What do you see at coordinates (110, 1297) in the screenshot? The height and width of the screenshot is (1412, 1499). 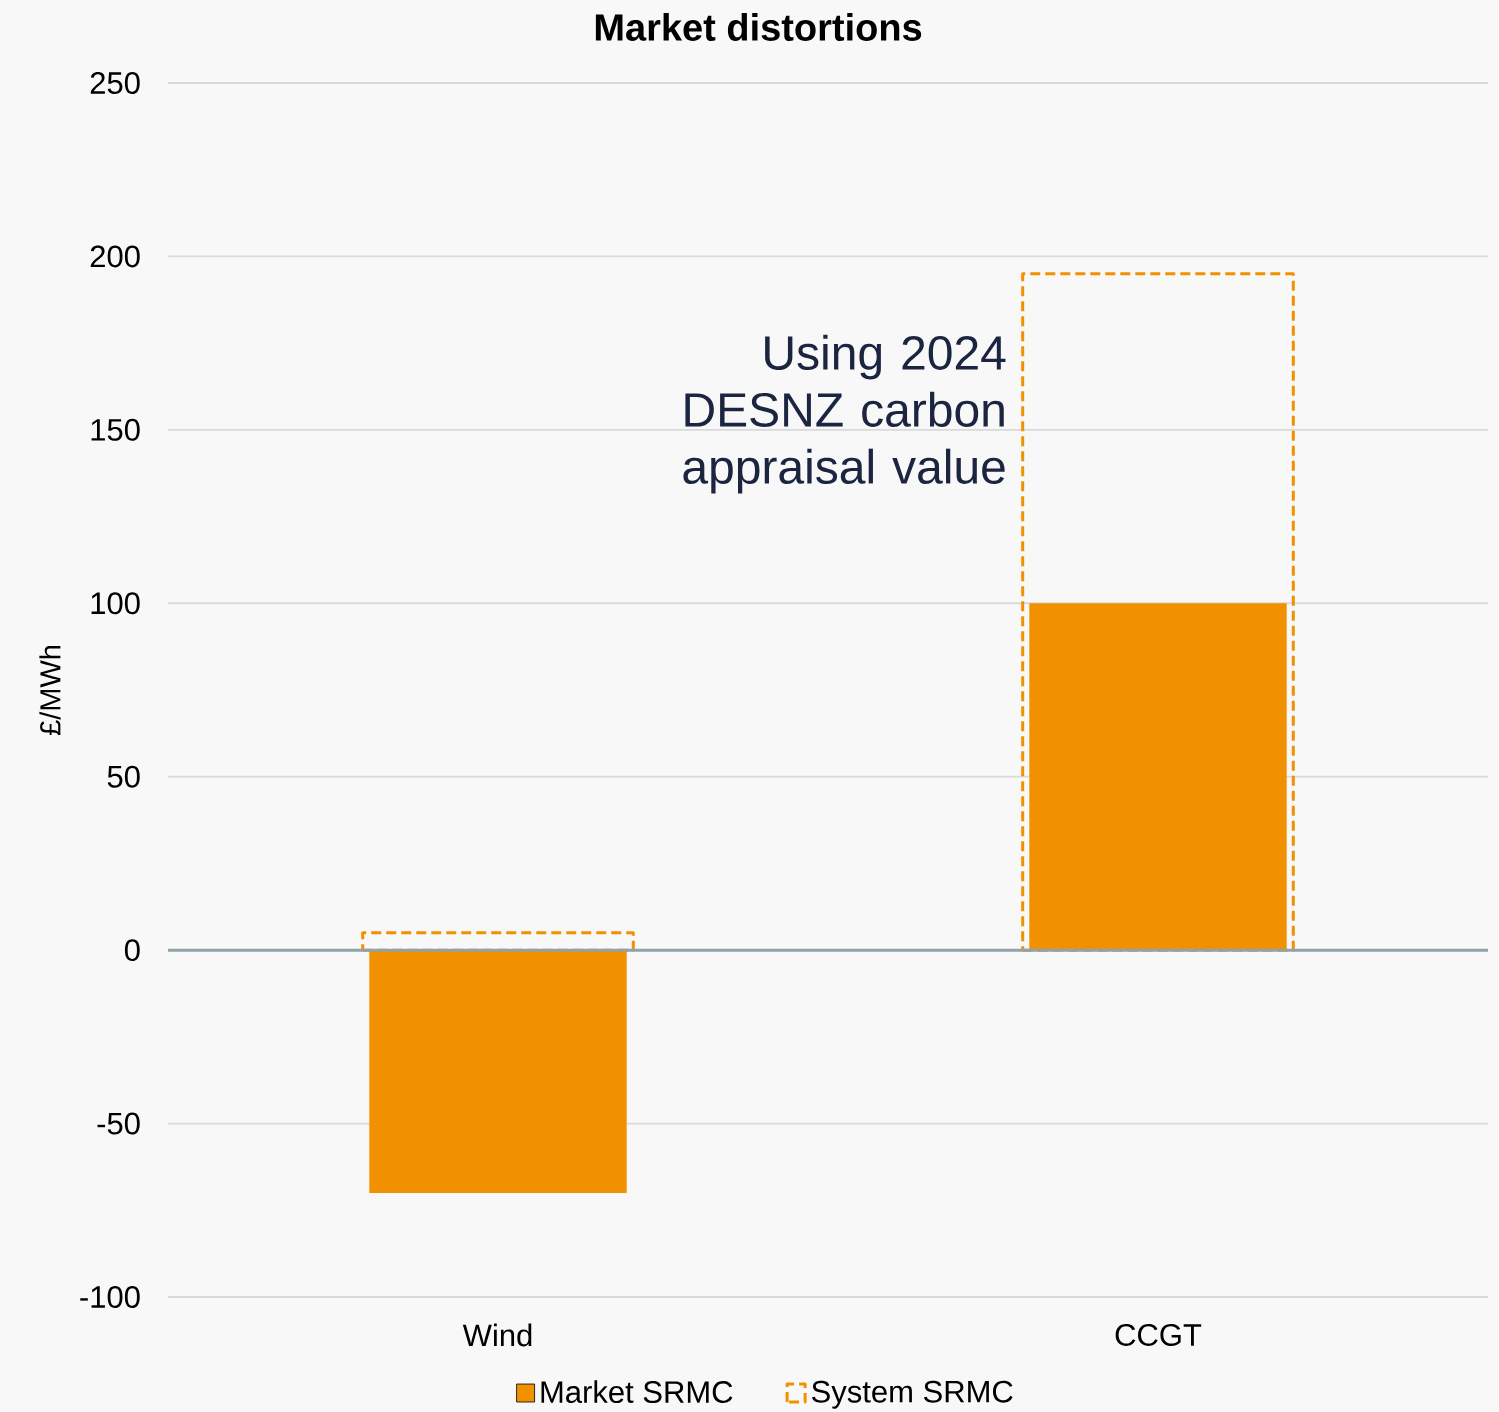 I see `y-tick-label: -100` at bounding box center [110, 1297].